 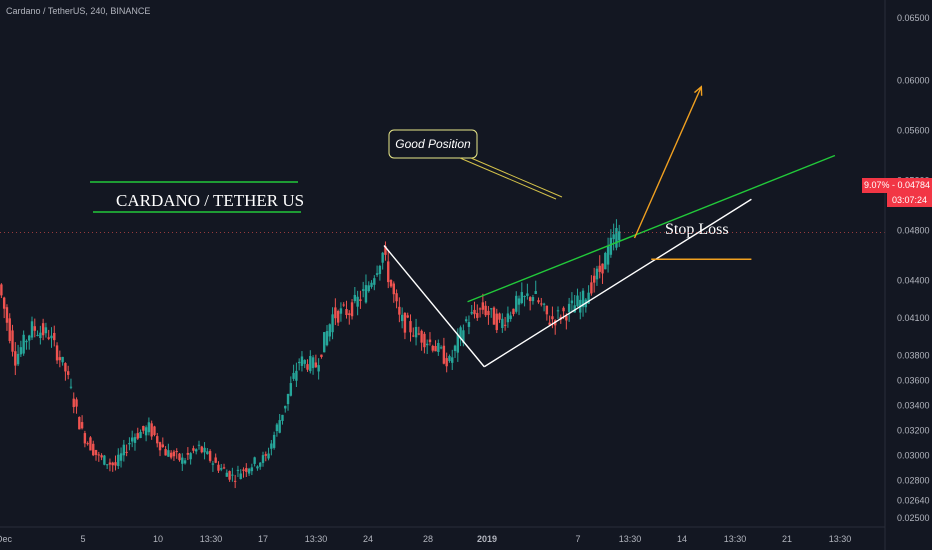 I want to click on wedge-upper-line, so click(x=434, y=306).